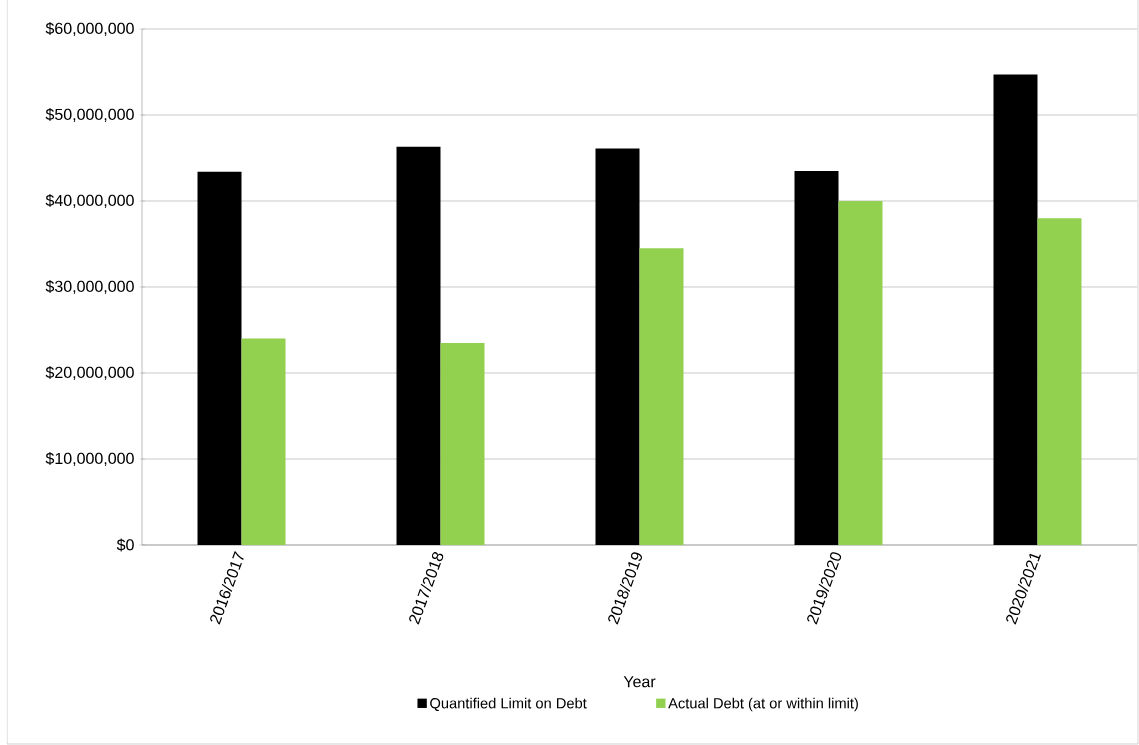 Image resolution: width=1139 pixels, height=745 pixels. I want to click on legend-label: Actual Debt (at or within limit), so click(763, 704).